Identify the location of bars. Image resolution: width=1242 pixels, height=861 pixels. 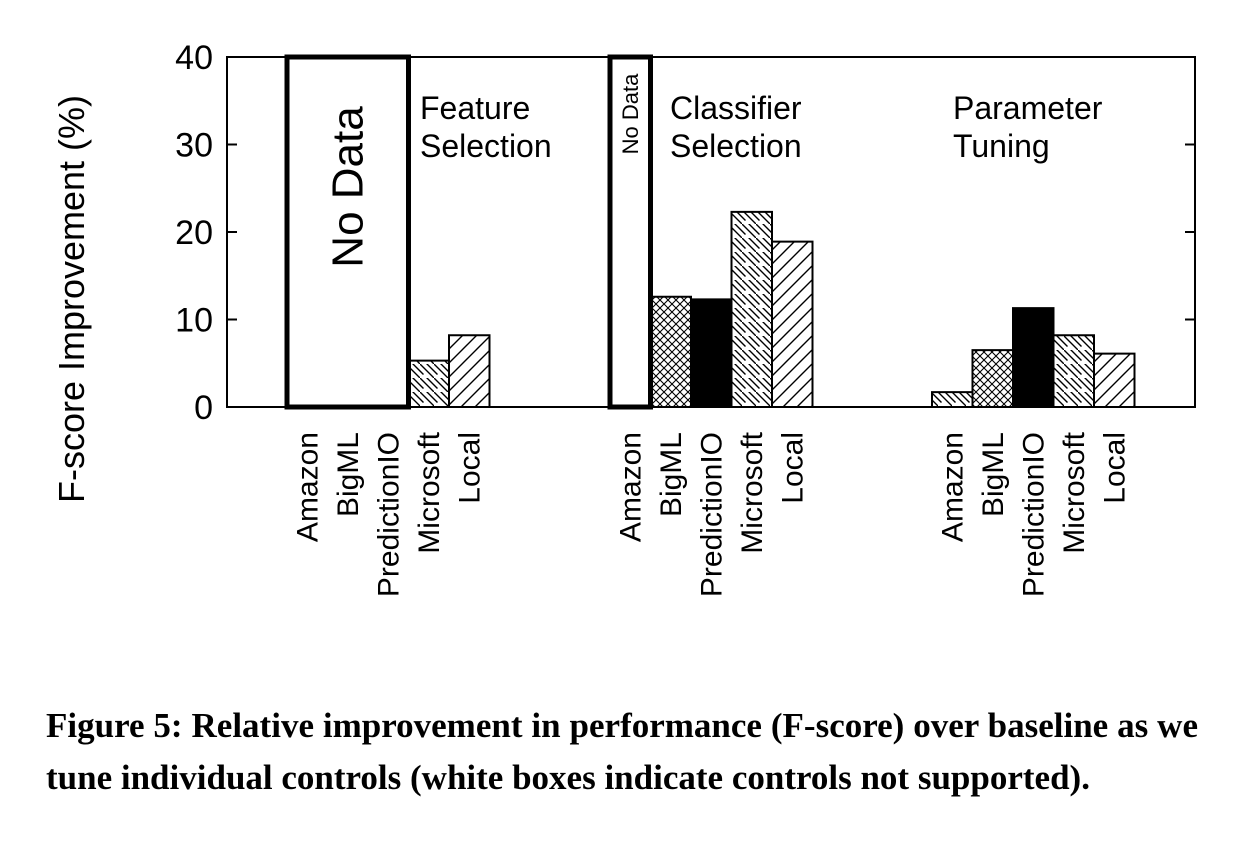
(771, 309).